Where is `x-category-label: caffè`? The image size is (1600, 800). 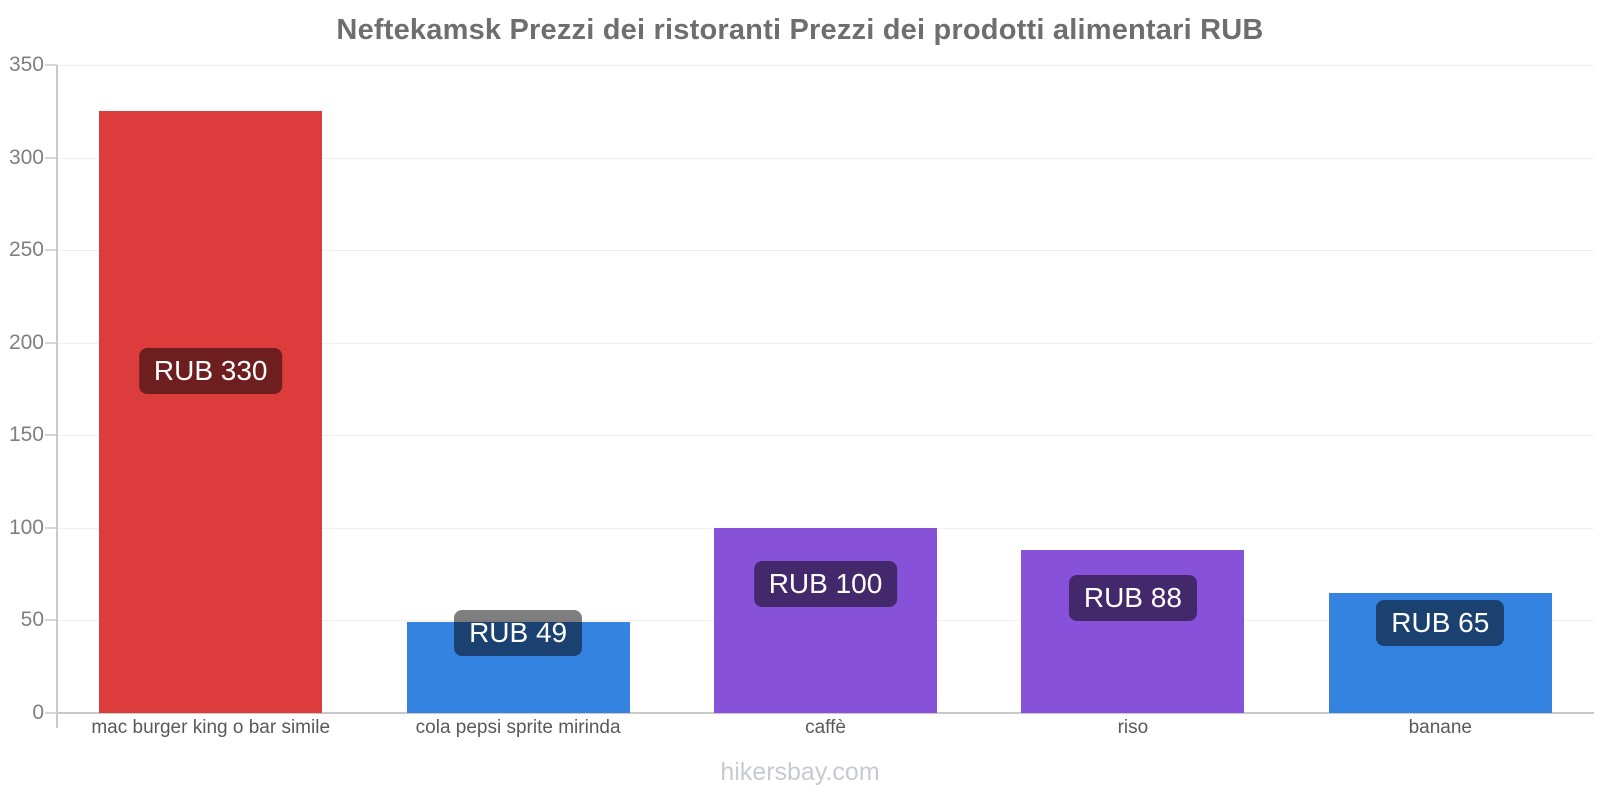 x-category-label: caffè is located at coordinates (825, 727).